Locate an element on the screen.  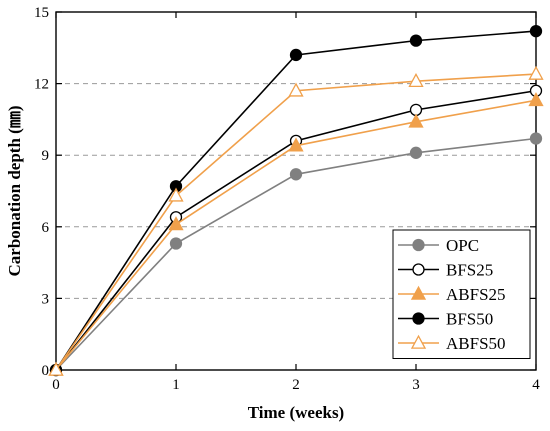
y-tick-label: 6 is located at coordinates (46, 228).